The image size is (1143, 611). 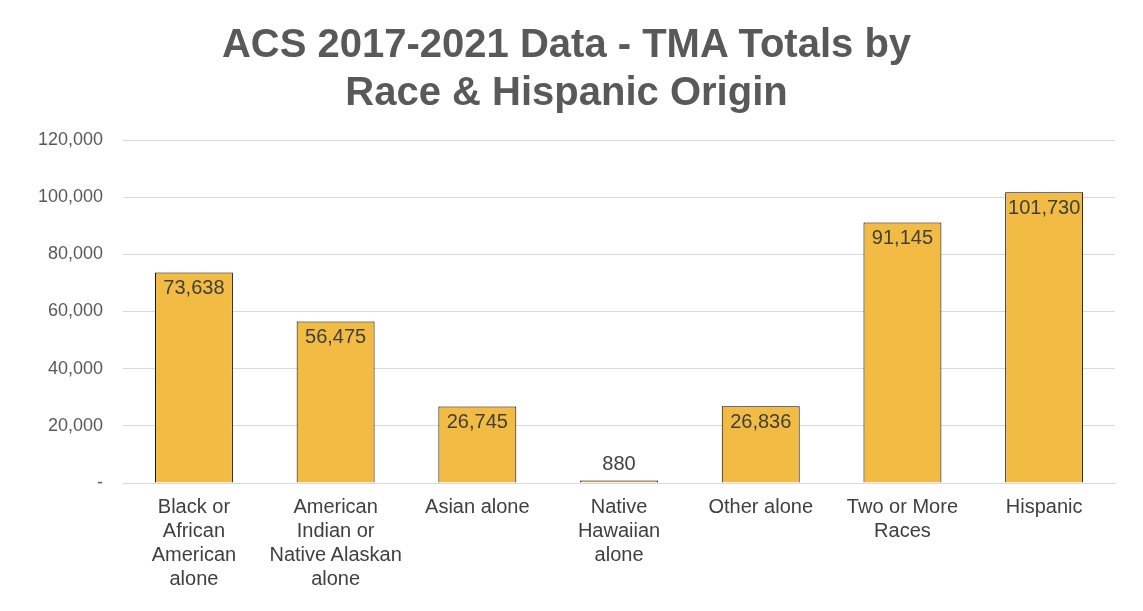 I want to click on data-label: 26,836, so click(x=761, y=420).